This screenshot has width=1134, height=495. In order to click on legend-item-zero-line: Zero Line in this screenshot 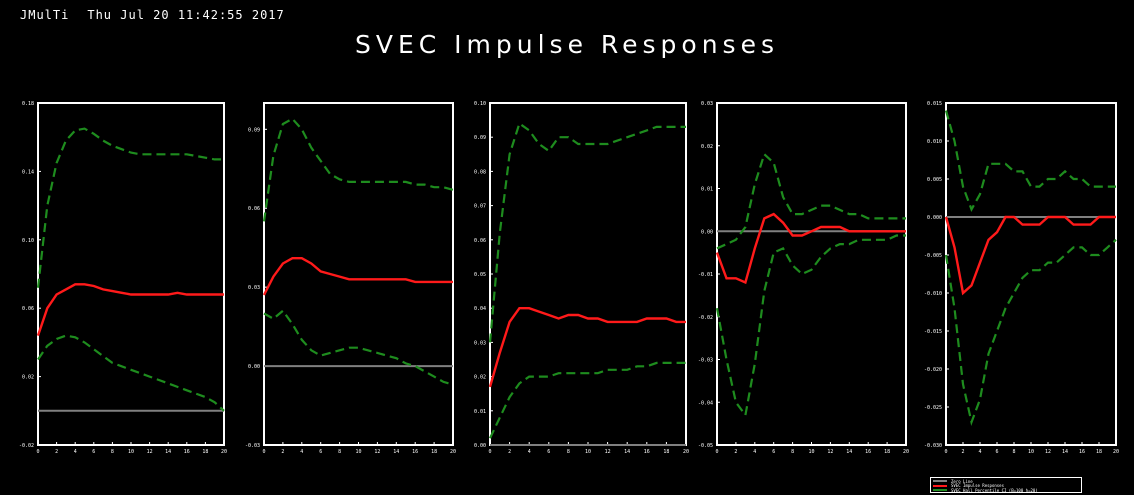, I will do `click(1006, 481)`.